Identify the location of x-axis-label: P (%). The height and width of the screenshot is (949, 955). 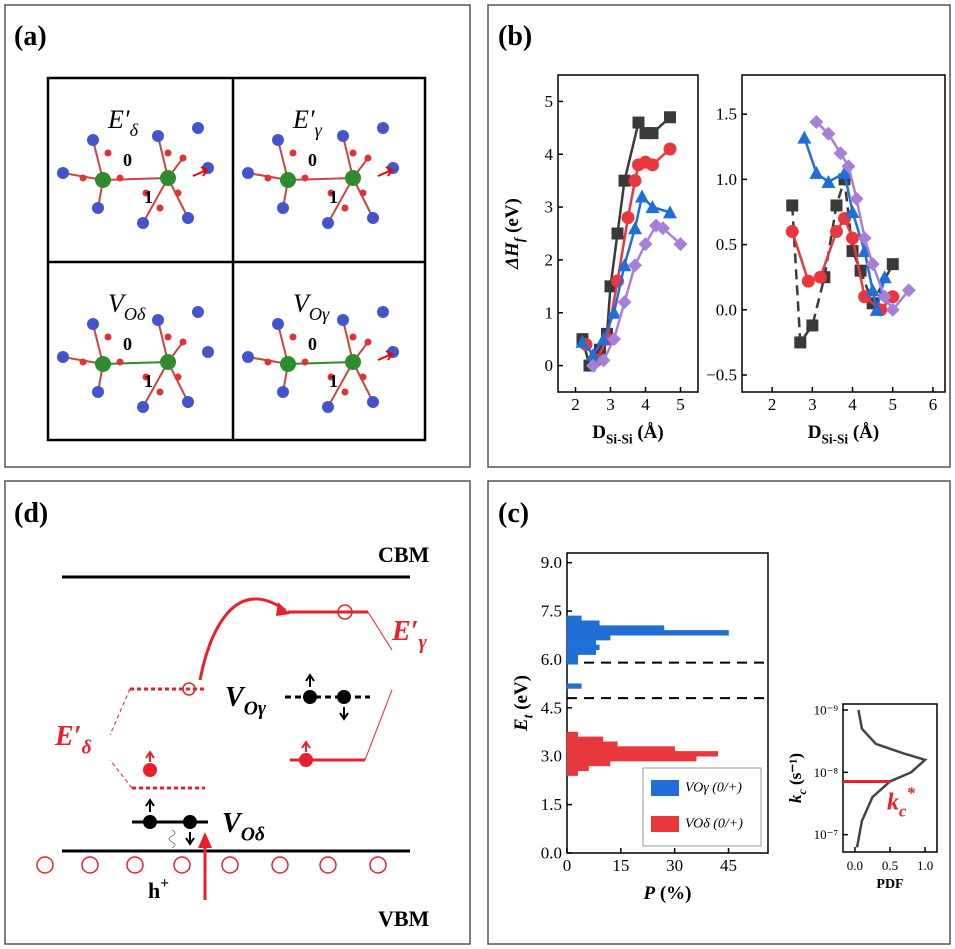
(666, 893).